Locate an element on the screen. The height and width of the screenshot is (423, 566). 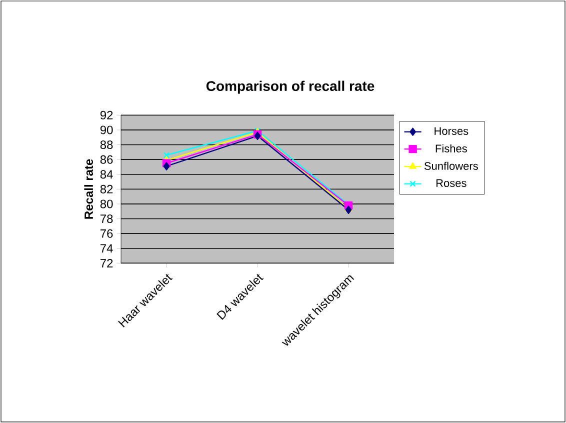
legend-label: Fishes is located at coordinates (451, 148).